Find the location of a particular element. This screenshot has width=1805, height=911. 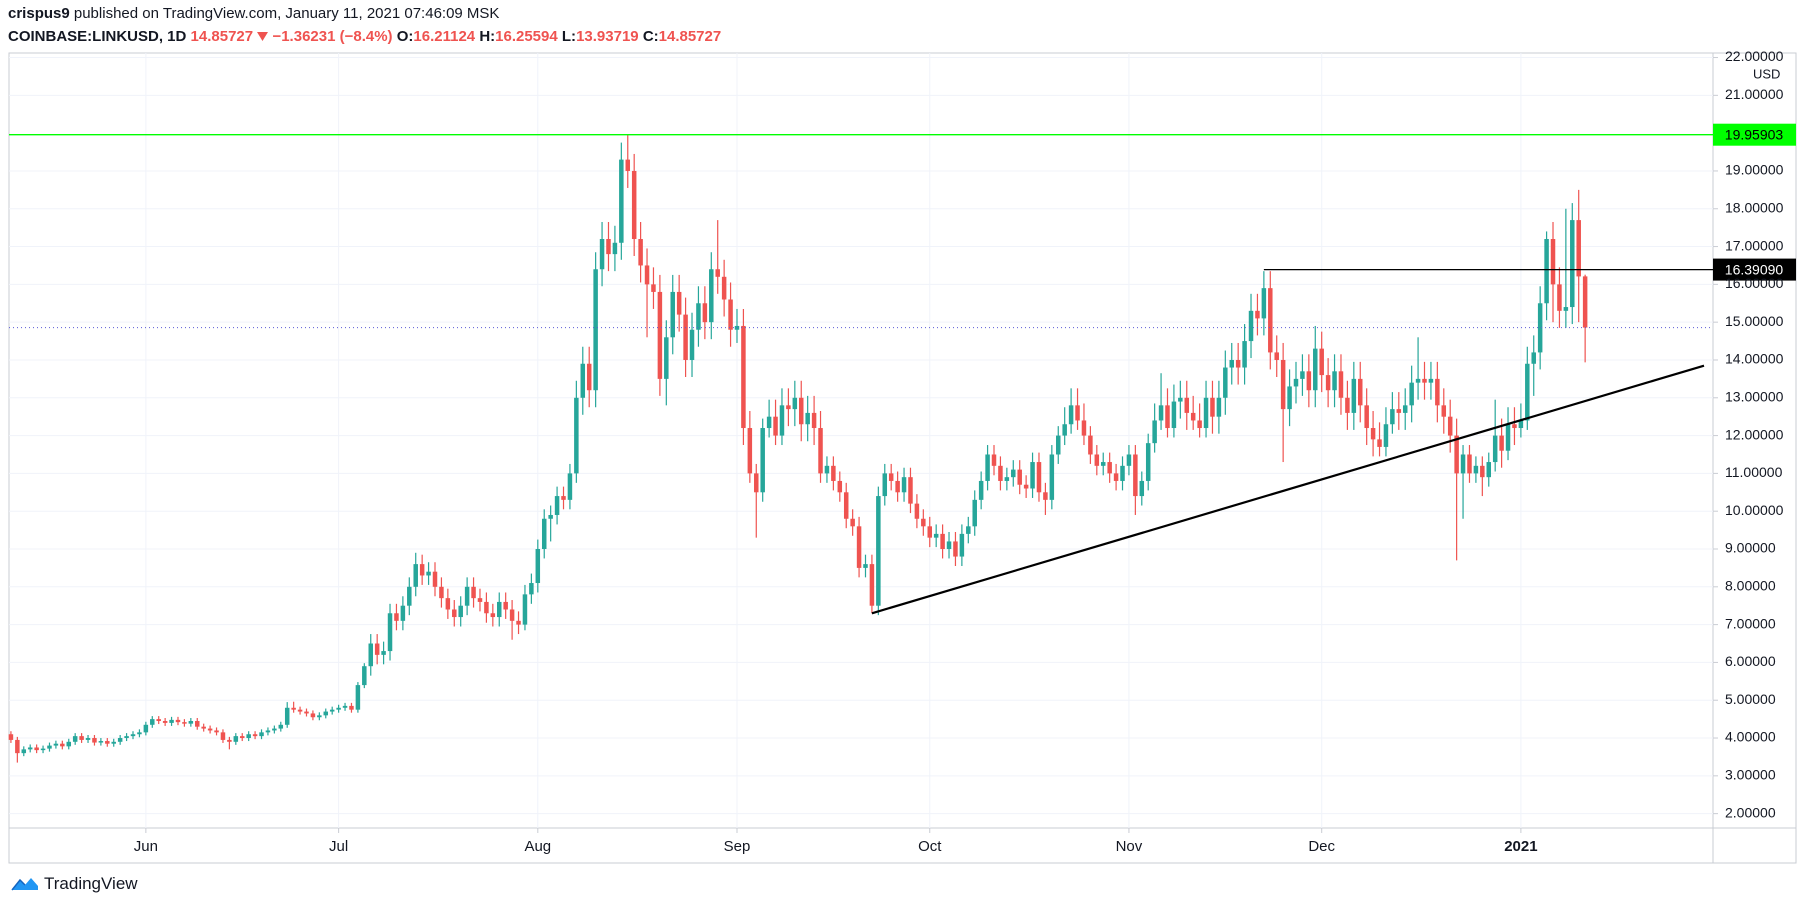

down-arrow is located at coordinates (263, 36).